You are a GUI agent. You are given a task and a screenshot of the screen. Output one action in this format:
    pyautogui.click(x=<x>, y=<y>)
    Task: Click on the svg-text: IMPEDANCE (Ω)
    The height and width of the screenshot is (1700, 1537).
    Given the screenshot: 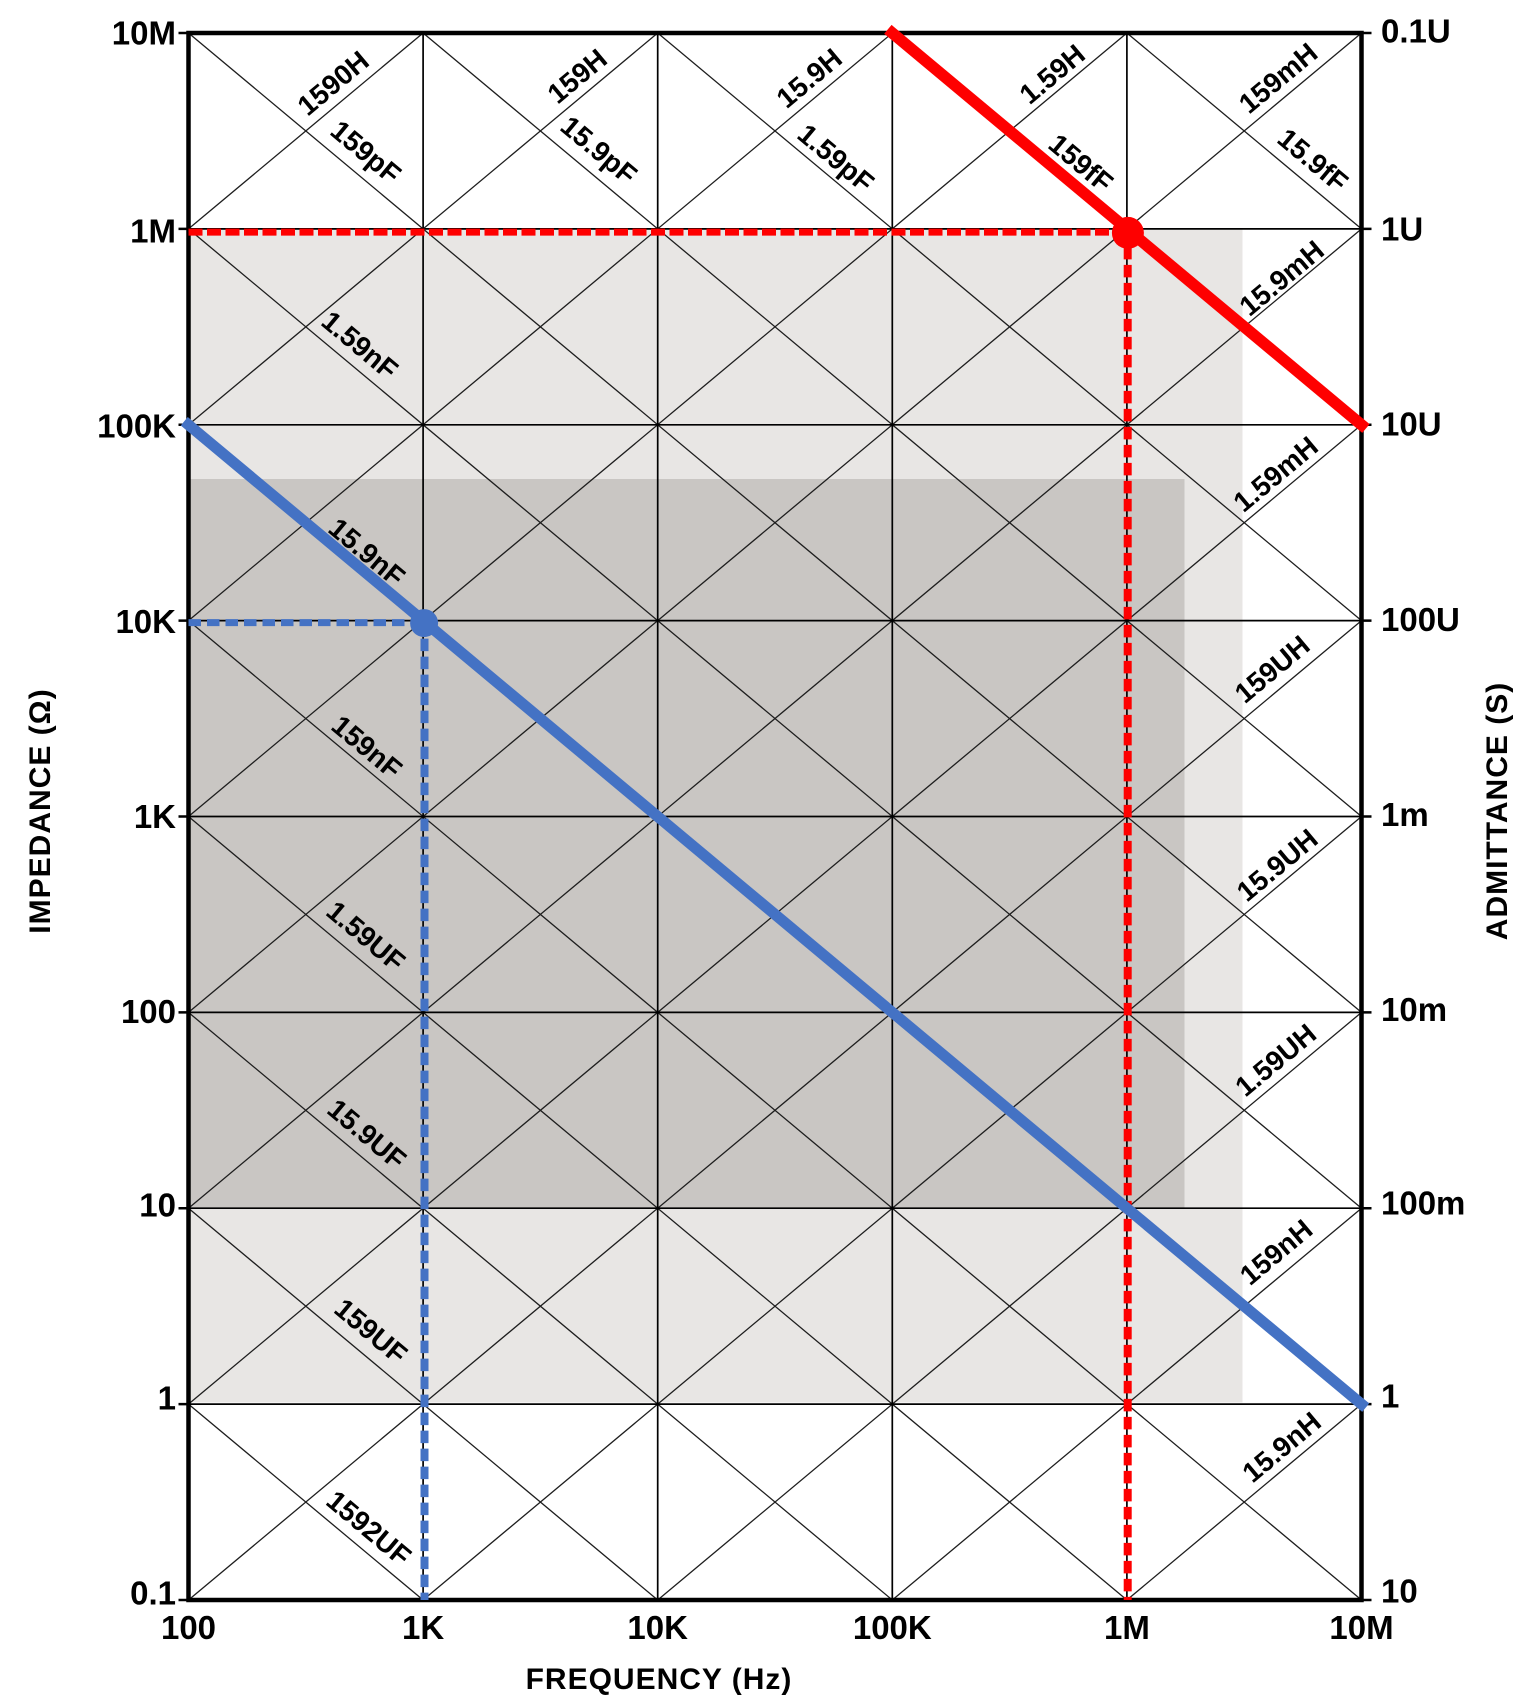 What is the action you would take?
    pyautogui.click(x=40, y=810)
    